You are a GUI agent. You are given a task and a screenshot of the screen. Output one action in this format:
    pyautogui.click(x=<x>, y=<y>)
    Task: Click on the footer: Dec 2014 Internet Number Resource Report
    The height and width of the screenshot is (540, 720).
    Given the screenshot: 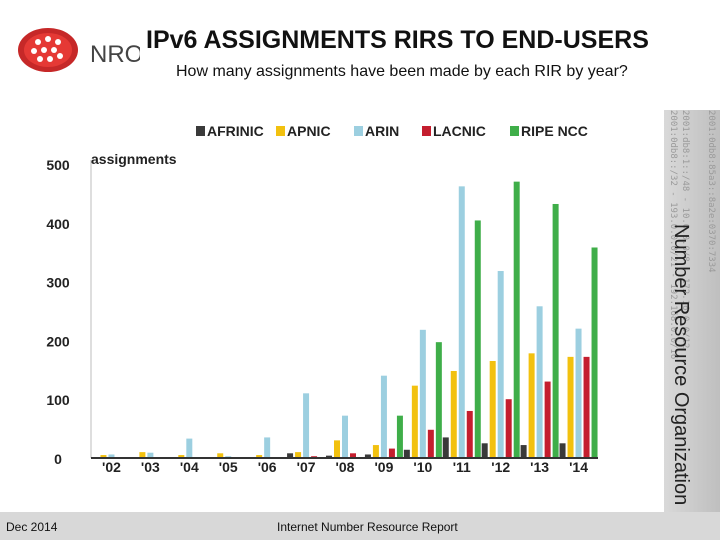 What is the action you would take?
    pyautogui.click(x=360, y=526)
    